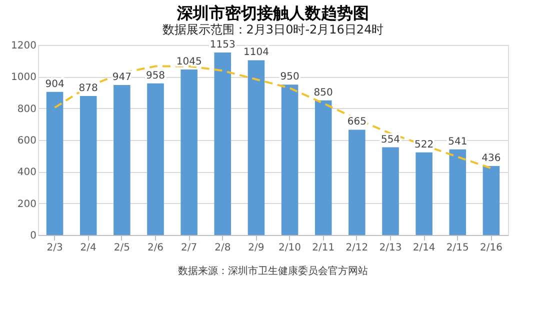  Describe the element at coordinates (290, 77) in the screenshot. I see `data-label: 950` at that location.